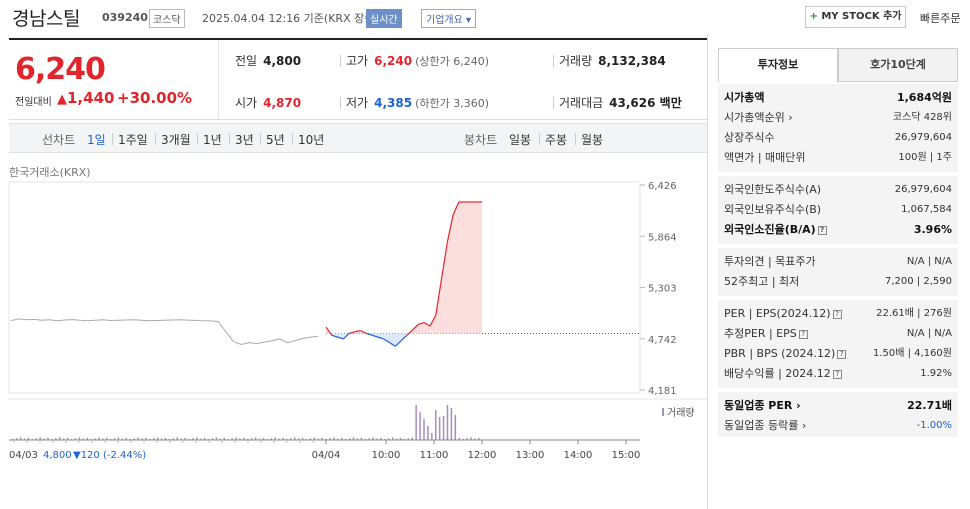  Describe the element at coordinates (861, 16) in the screenshot. I see `my-stock-label: MY STOCK 추가` at that location.